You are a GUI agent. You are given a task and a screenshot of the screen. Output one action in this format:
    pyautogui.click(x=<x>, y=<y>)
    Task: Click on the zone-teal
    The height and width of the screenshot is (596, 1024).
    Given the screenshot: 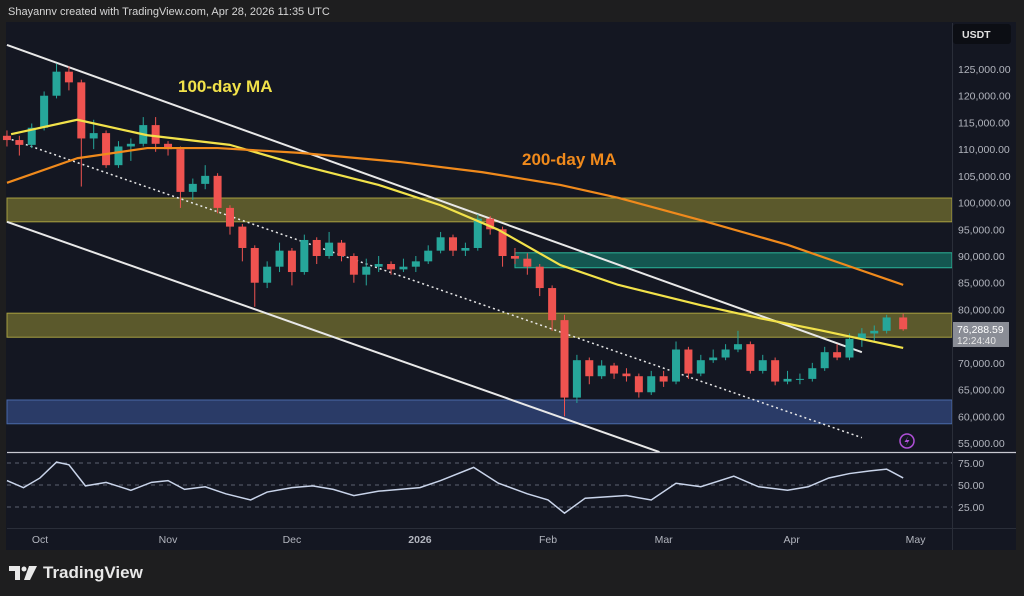 What is the action you would take?
    pyautogui.click(x=733, y=260)
    